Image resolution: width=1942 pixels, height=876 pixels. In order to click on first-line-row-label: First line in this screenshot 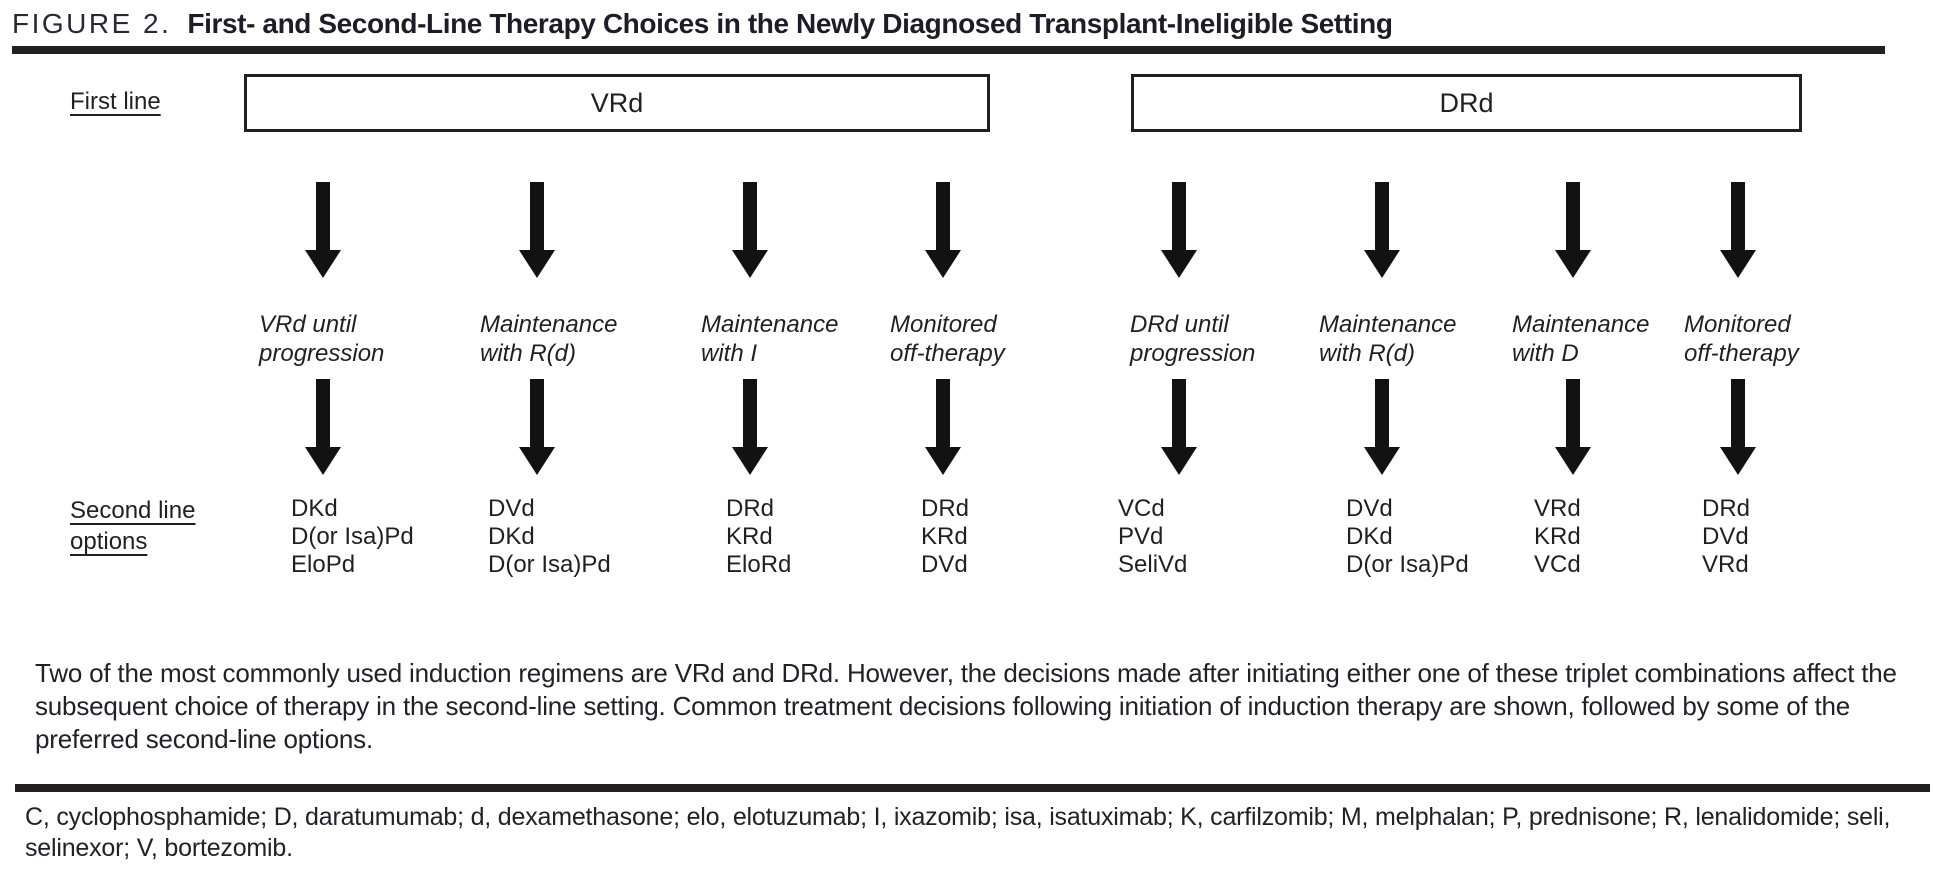, I will do `click(115, 101)`.